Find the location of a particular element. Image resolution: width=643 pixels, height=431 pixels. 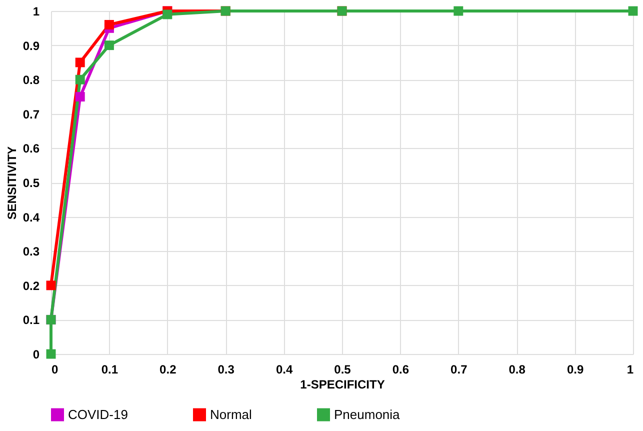

x-tick-label: 0.8 is located at coordinates (517, 369).